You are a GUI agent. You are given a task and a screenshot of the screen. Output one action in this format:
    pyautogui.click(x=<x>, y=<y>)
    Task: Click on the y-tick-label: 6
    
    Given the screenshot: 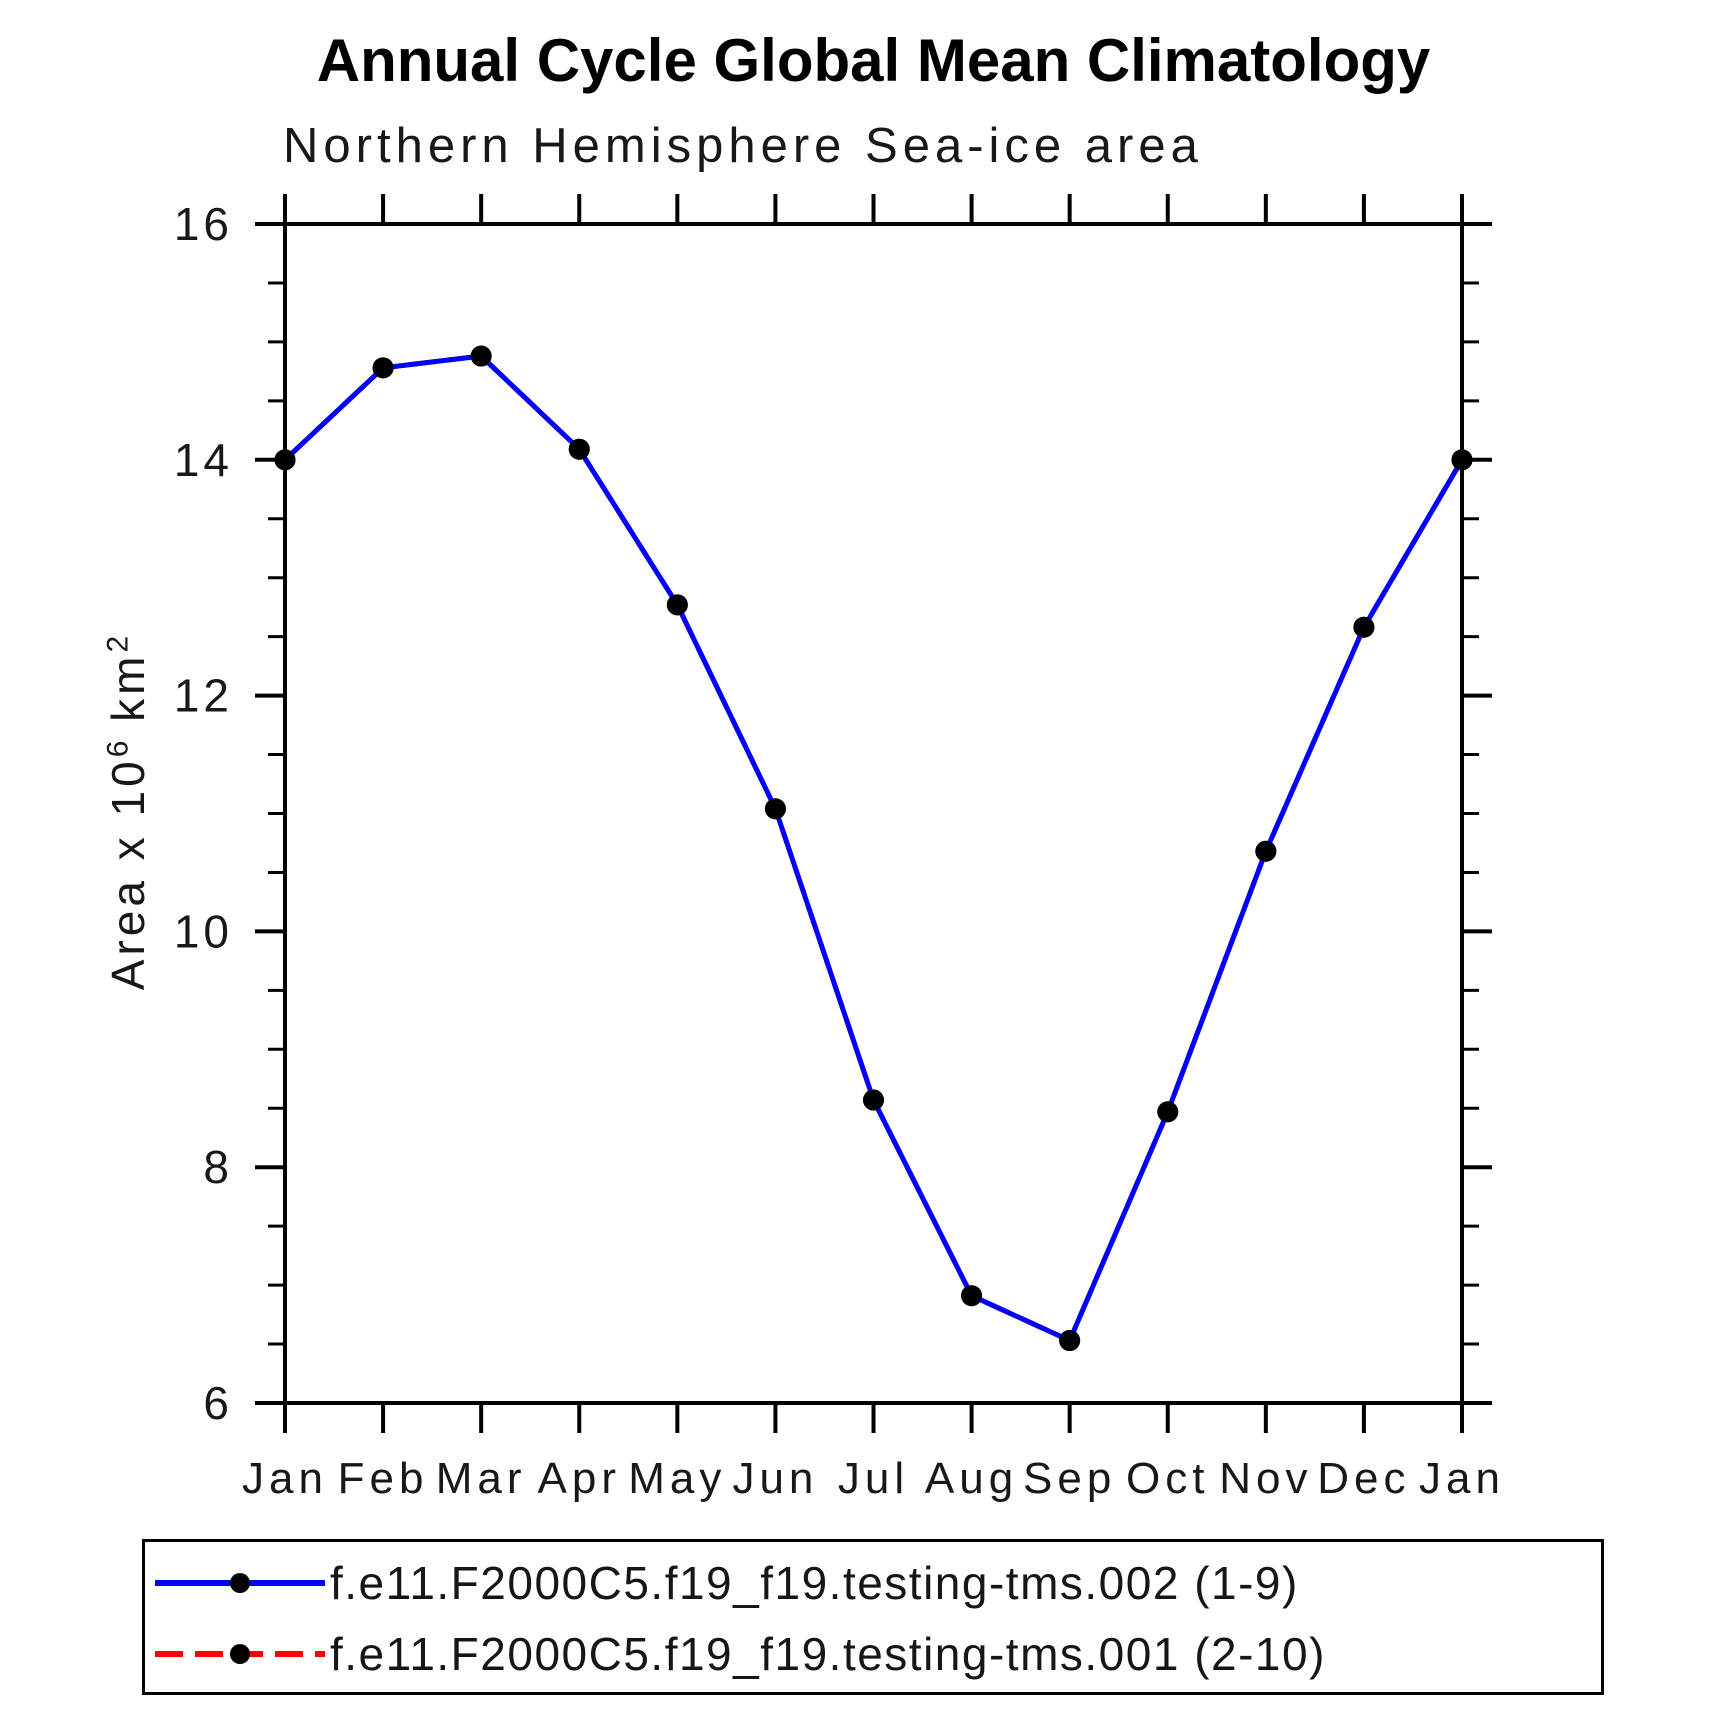 What is the action you would take?
    pyautogui.click(x=218, y=1403)
    